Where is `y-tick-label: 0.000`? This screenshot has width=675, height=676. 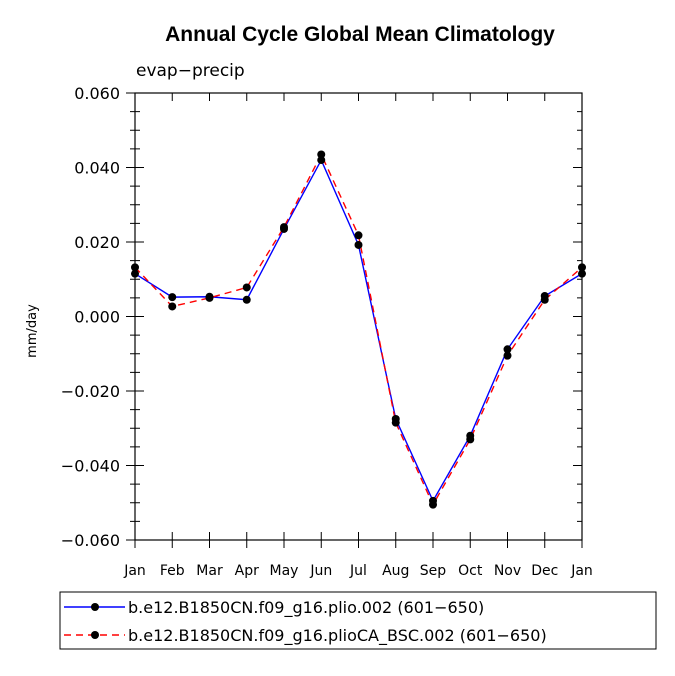 y-tick-label: 0.000 is located at coordinates (97, 317).